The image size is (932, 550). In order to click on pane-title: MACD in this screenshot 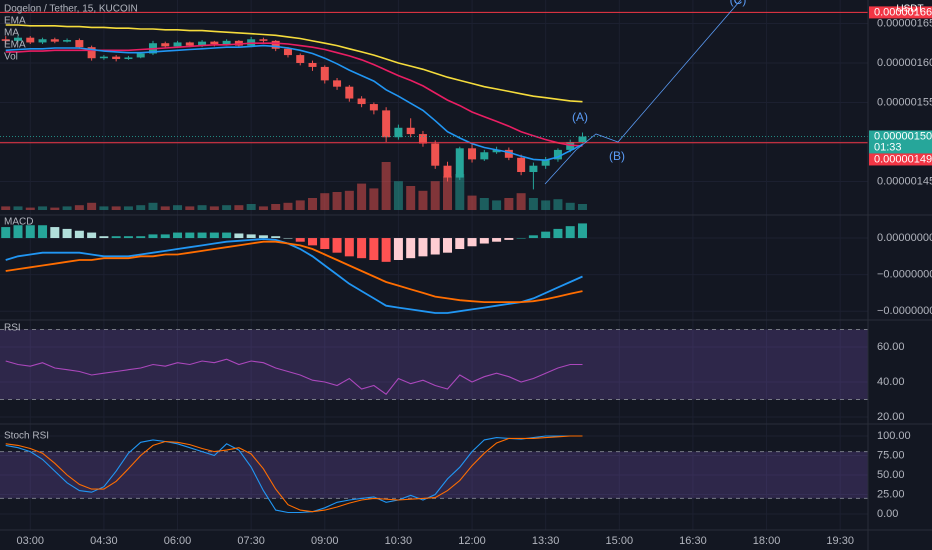, I will do `click(18, 222)`.